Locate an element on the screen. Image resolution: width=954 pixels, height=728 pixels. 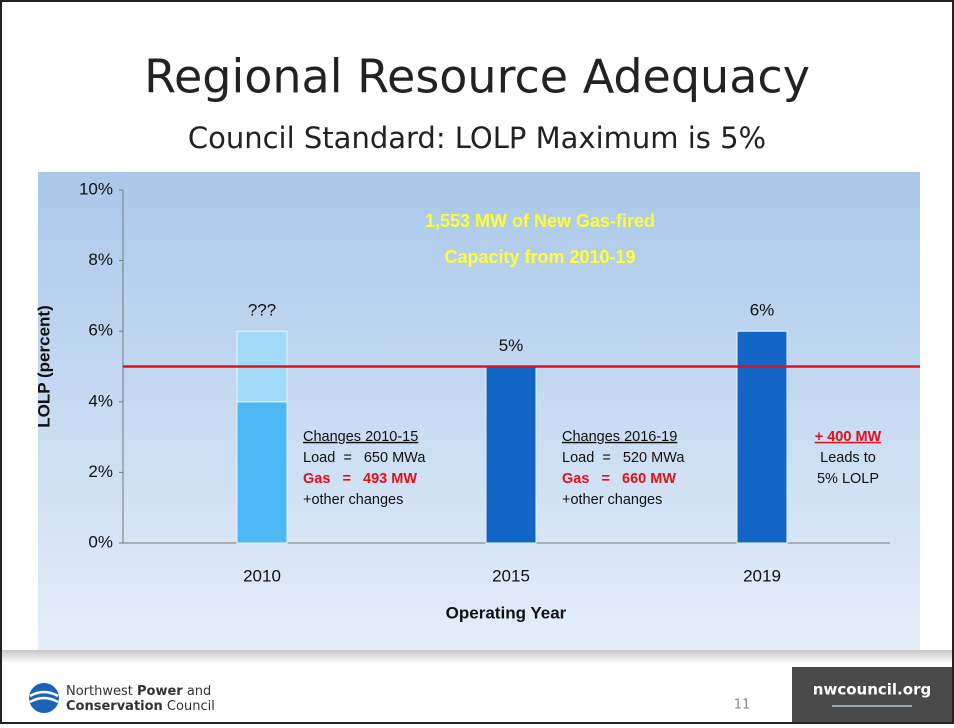
website: nwcouncil.org is located at coordinates (872, 690).